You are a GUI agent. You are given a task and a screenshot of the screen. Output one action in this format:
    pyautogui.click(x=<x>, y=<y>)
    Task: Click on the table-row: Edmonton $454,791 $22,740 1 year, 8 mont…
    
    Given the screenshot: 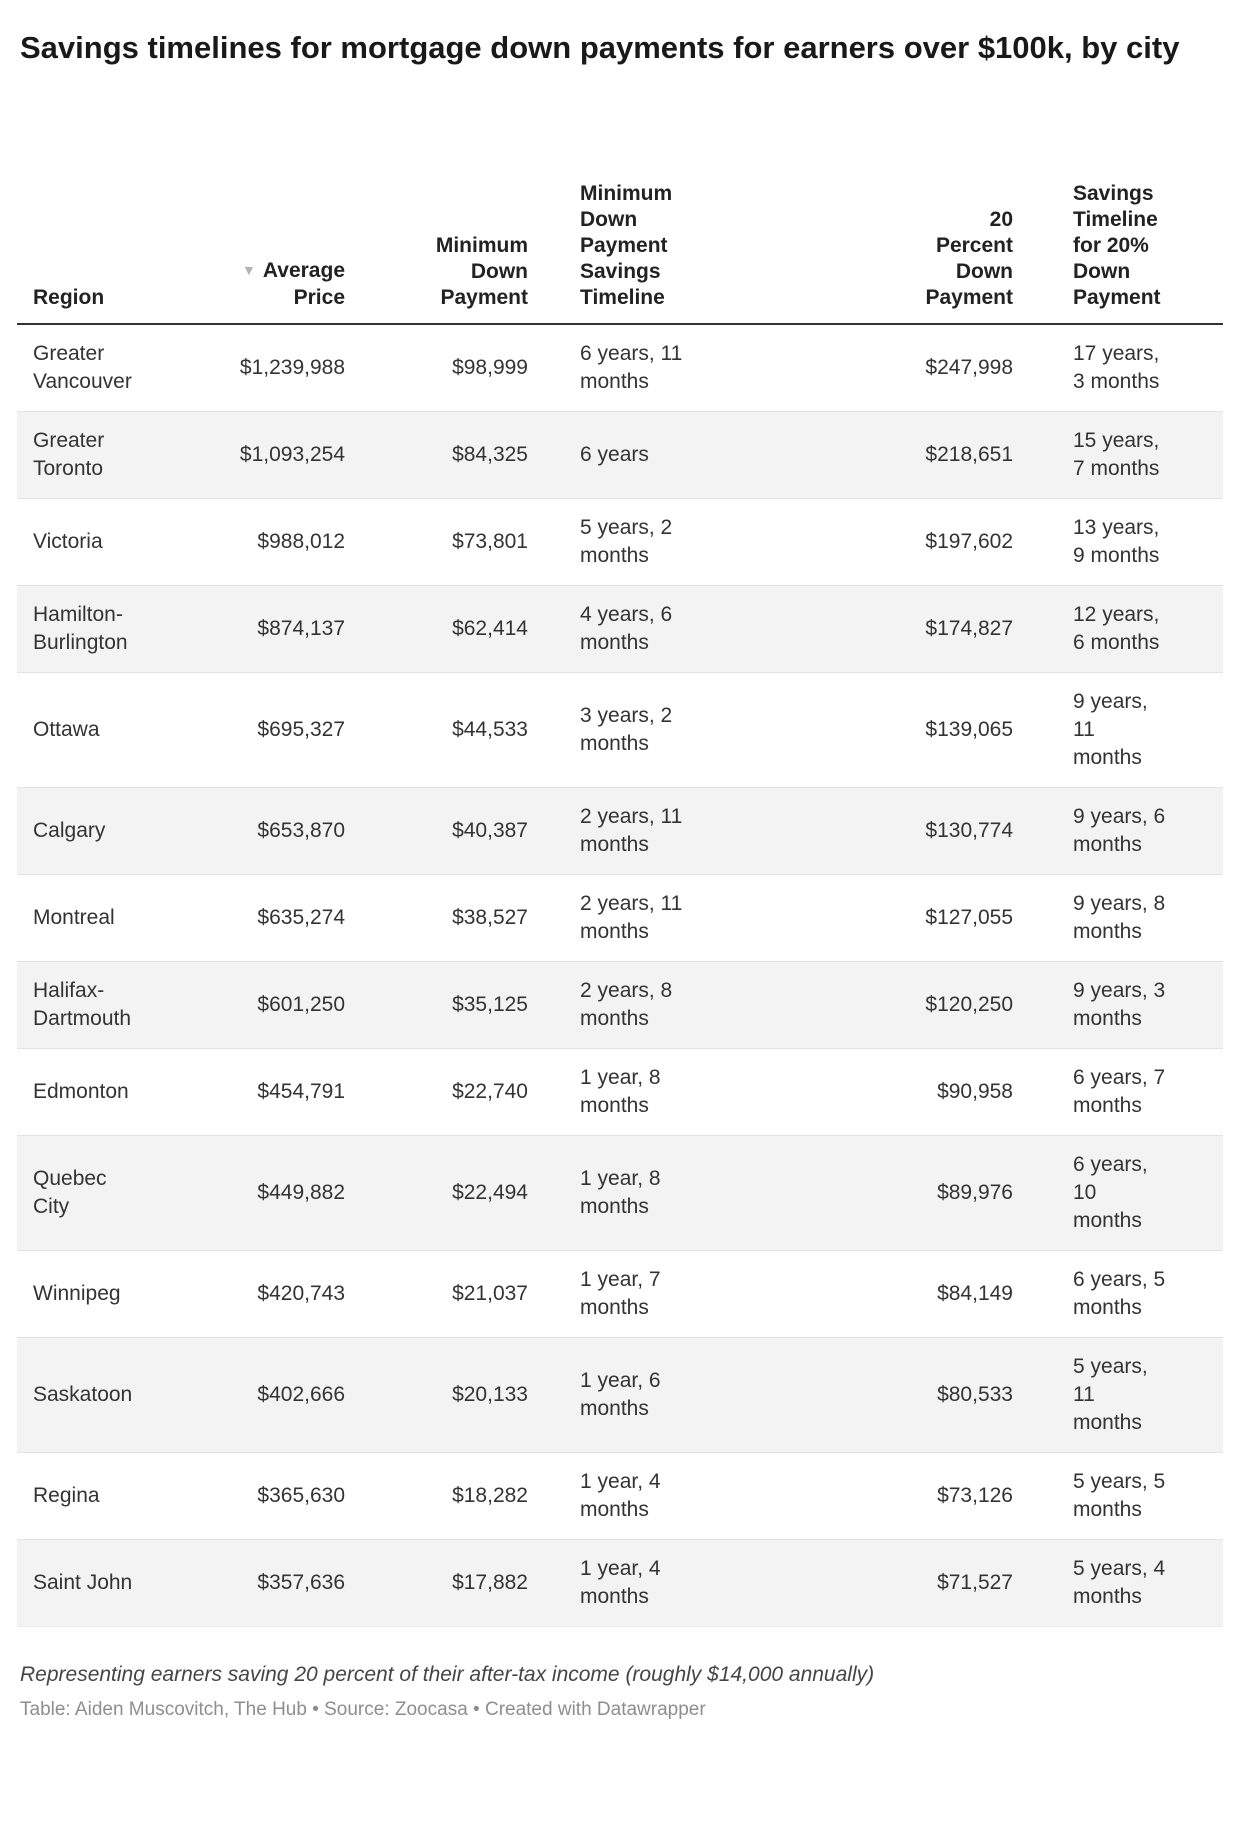 What is the action you would take?
    pyautogui.click(x=620, y=1092)
    